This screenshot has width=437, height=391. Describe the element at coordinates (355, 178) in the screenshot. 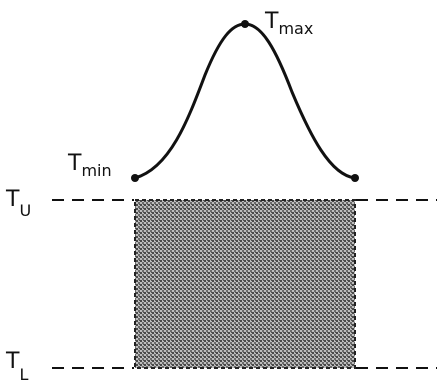

I see `end-point` at that location.